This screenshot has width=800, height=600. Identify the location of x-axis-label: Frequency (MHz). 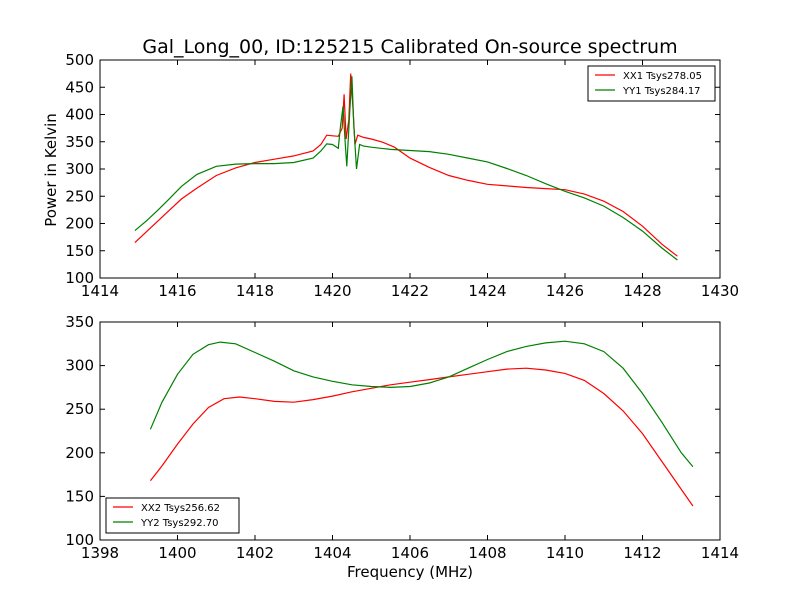
(410, 572).